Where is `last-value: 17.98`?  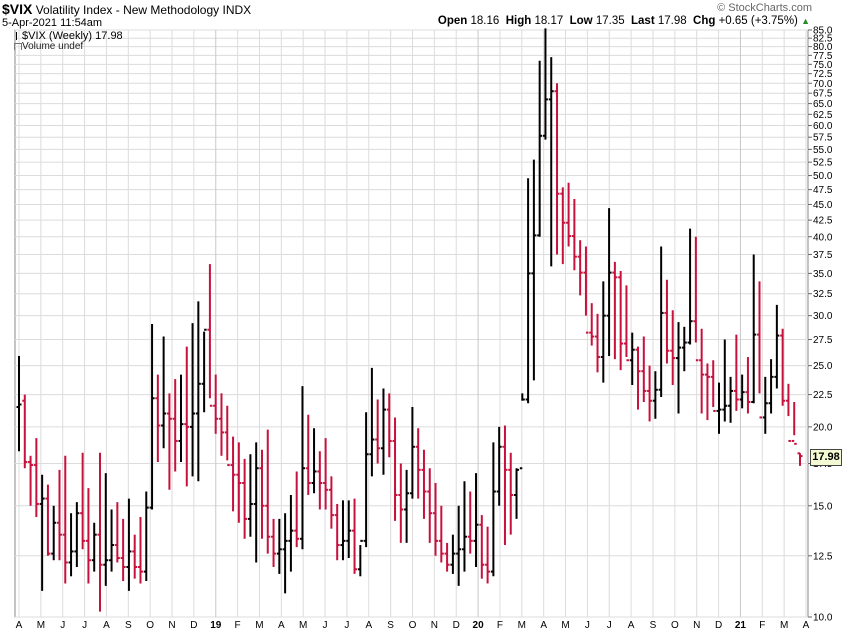 last-value: 17.98 is located at coordinates (672, 21).